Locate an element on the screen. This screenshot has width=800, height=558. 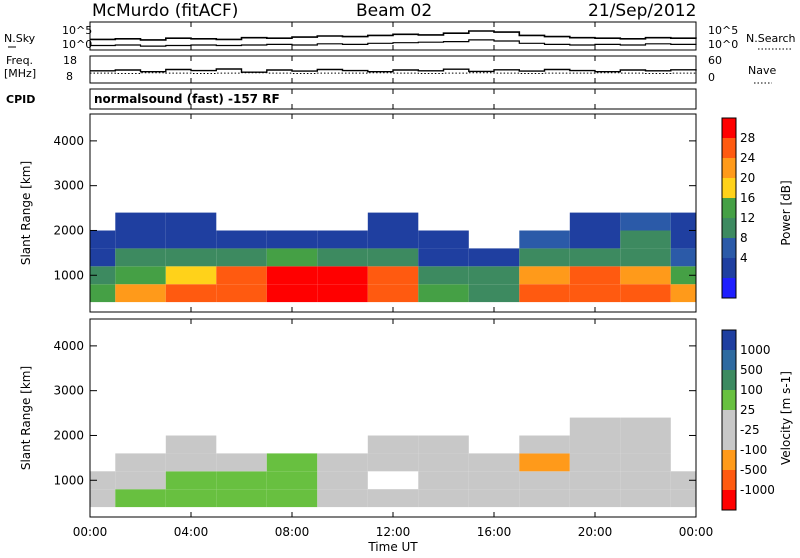
search-tick-bottom: 10^0 is located at coordinates (723, 44).